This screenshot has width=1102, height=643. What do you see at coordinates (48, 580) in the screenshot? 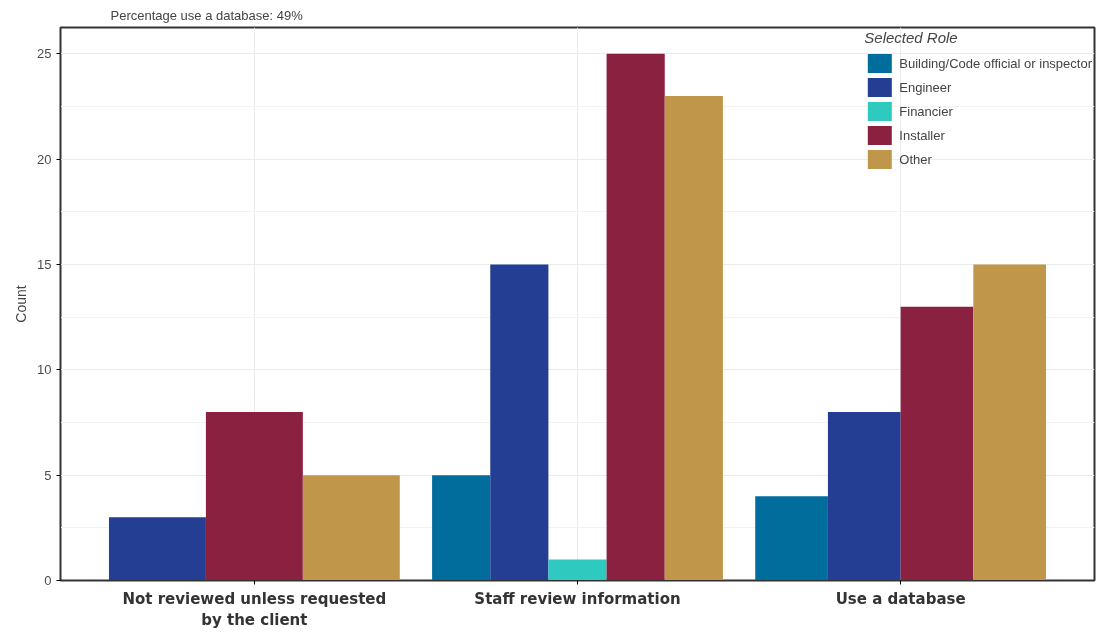
I see `y-tick-label: 0` at bounding box center [48, 580].